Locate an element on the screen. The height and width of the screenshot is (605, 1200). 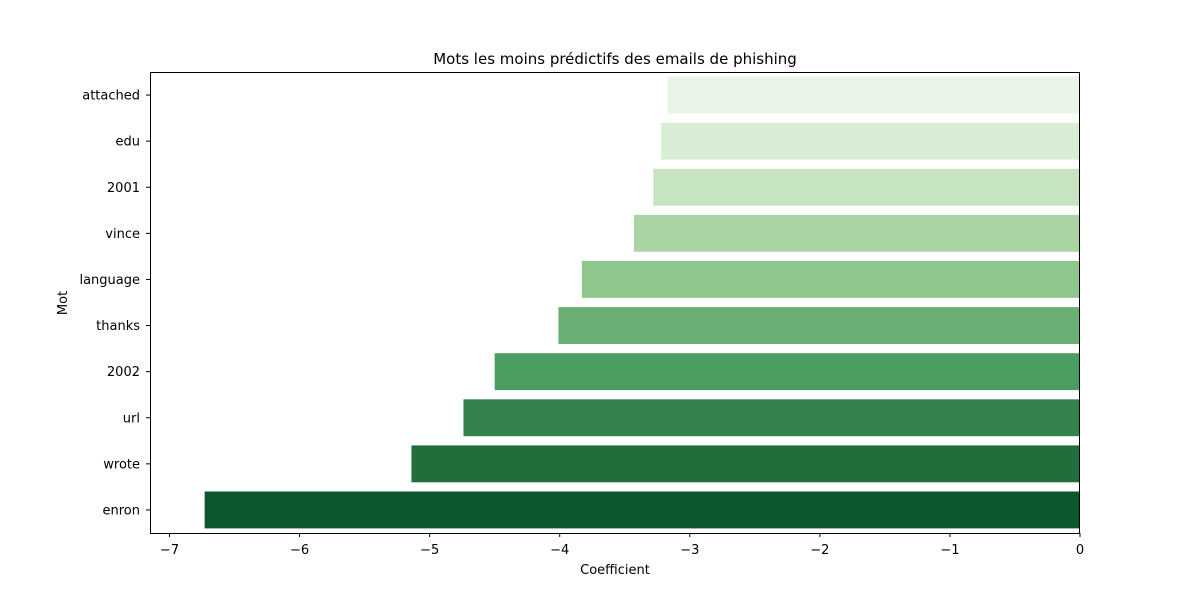
bar-wrote is located at coordinates (745, 464).